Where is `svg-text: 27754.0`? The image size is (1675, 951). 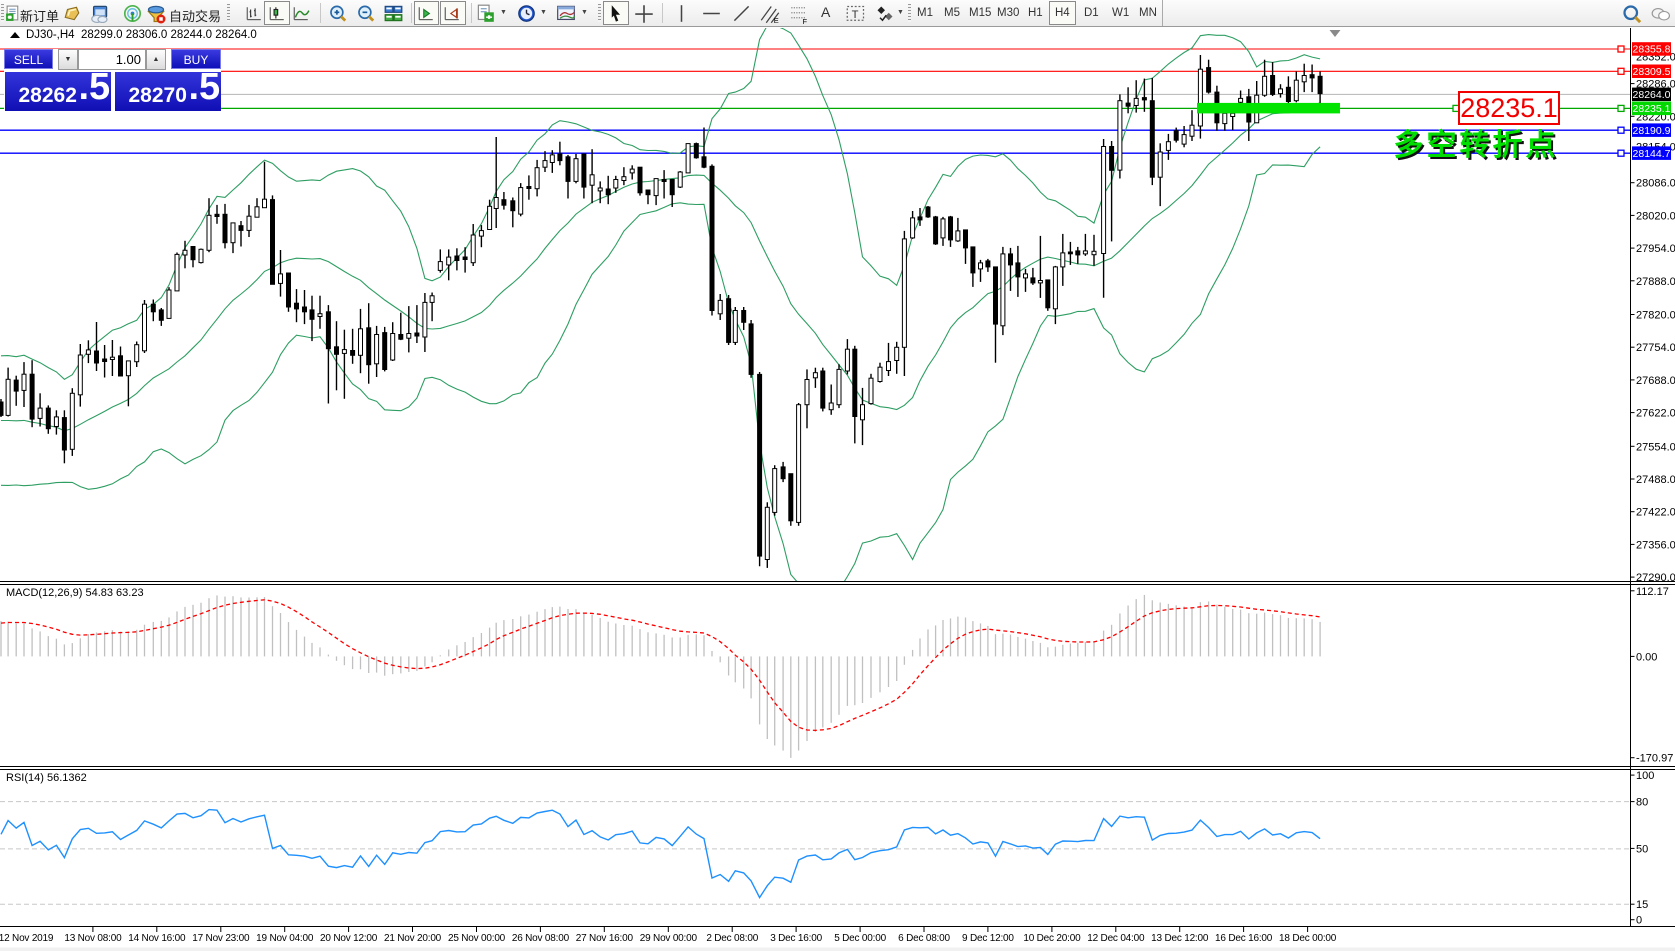 svg-text: 27754.0 is located at coordinates (1655, 348).